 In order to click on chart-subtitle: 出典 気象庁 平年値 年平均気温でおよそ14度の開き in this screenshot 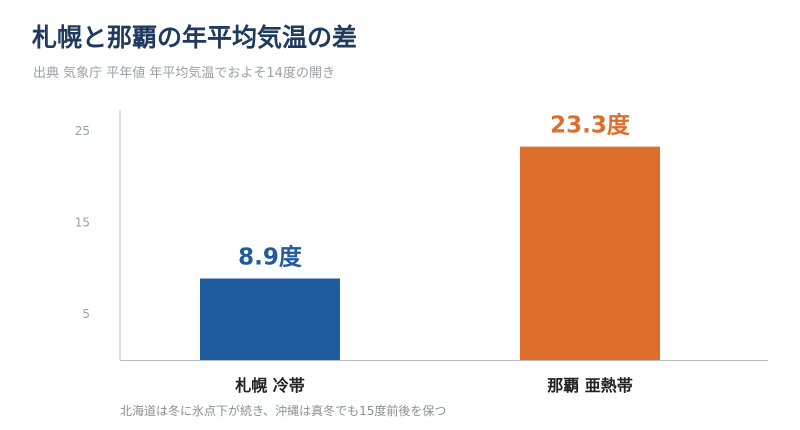, I will do `click(184, 73)`.